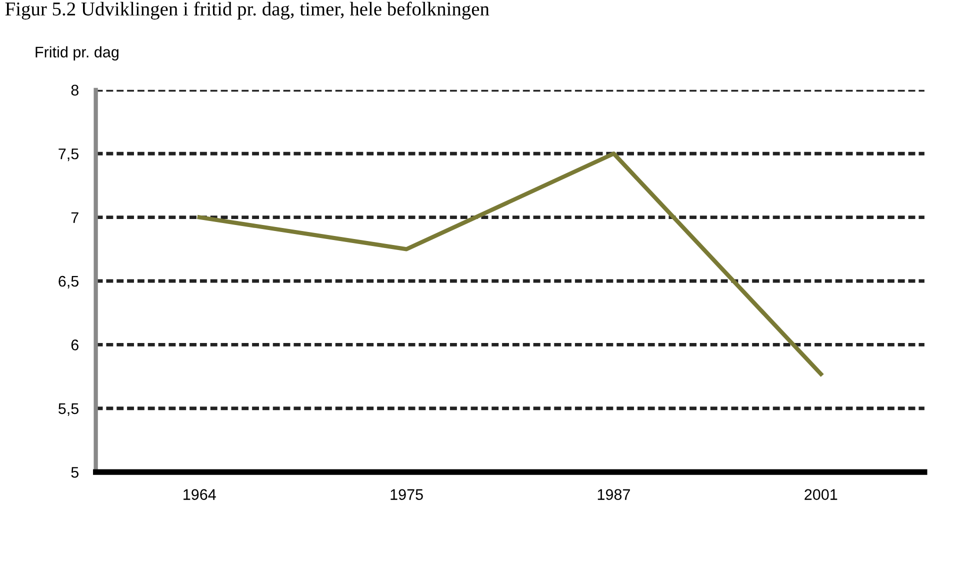  What do you see at coordinates (821, 494) in the screenshot?
I see `x-tick-label: 2001` at bounding box center [821, 494].